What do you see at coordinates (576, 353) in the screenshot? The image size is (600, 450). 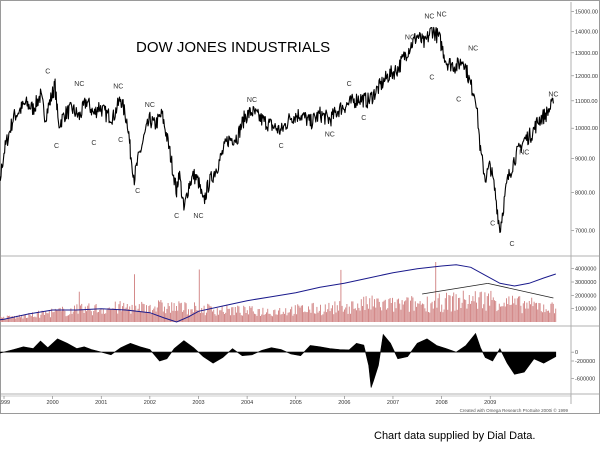 I see `oscillator-y-tick-label: 0` at bounding box center [576, 353].